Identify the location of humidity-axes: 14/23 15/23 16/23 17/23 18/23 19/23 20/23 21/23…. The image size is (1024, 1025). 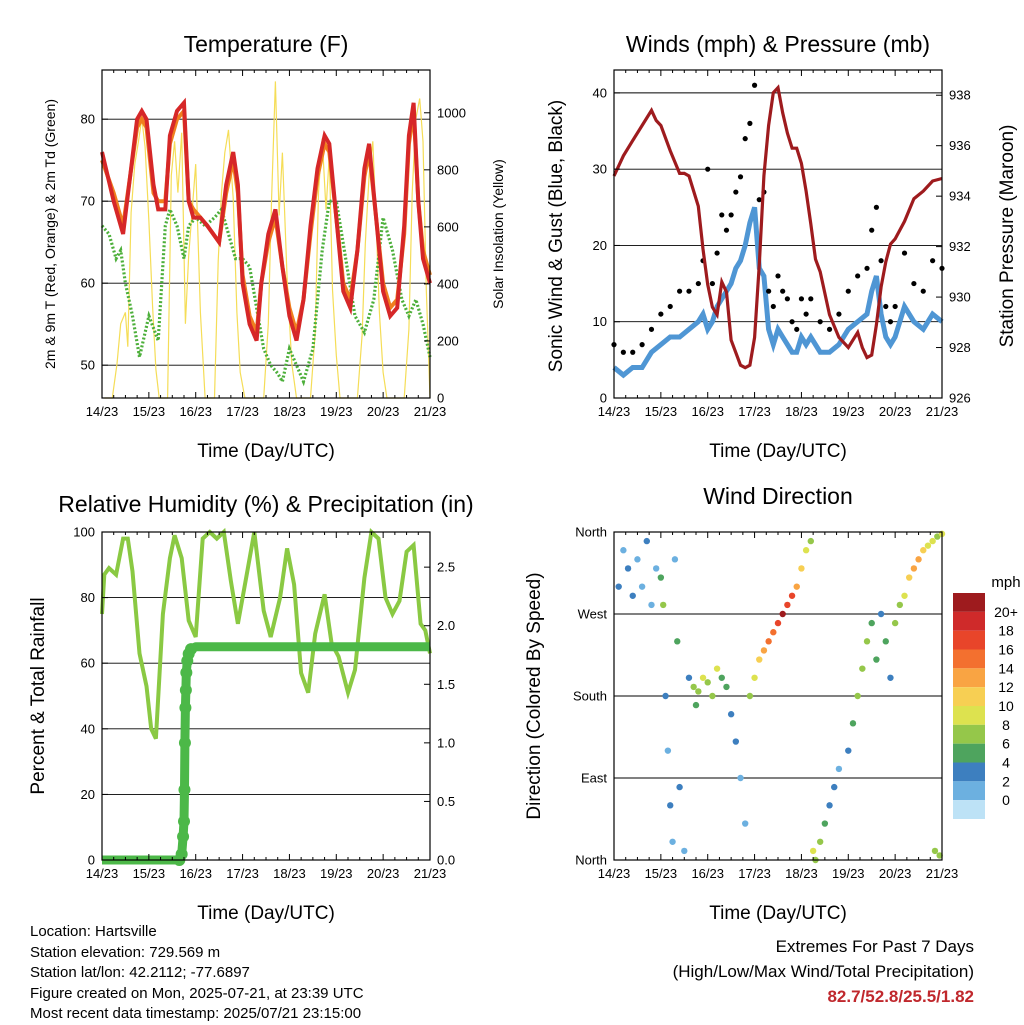
(264, 703).